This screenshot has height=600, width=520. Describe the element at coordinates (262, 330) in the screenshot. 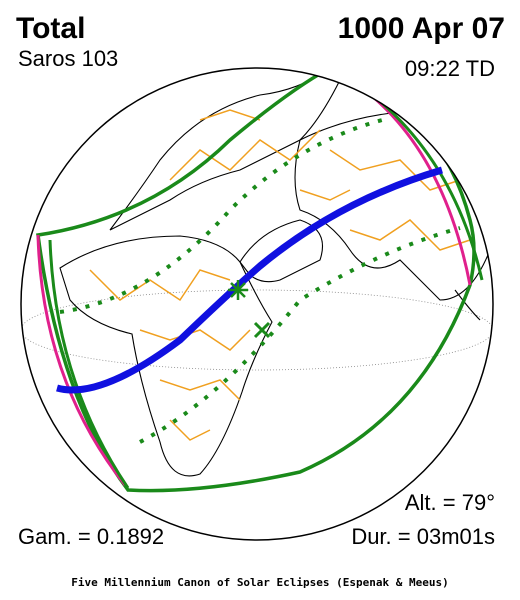

I see `greatest-duration` at that location.